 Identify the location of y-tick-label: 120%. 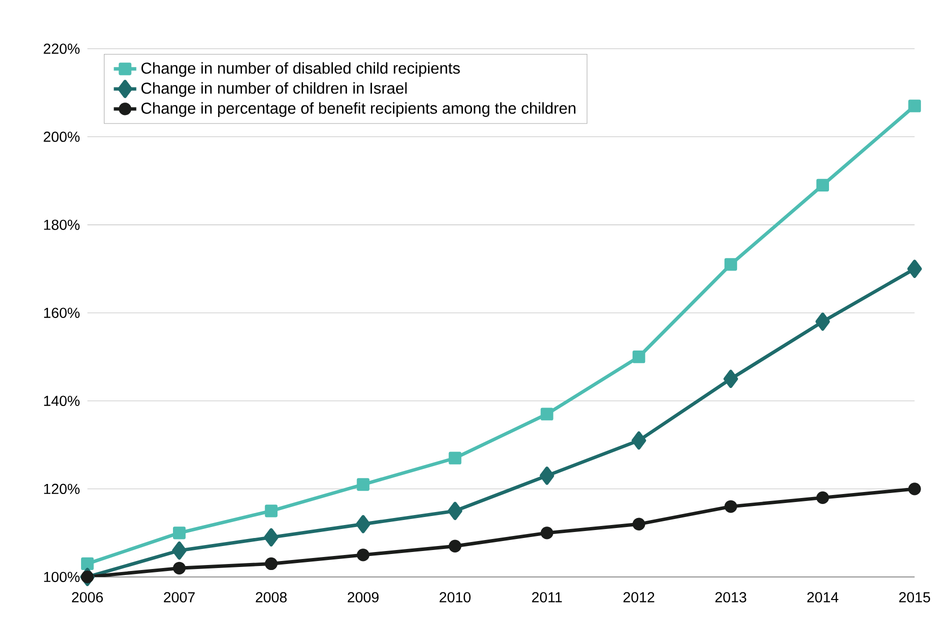
(62, 489).